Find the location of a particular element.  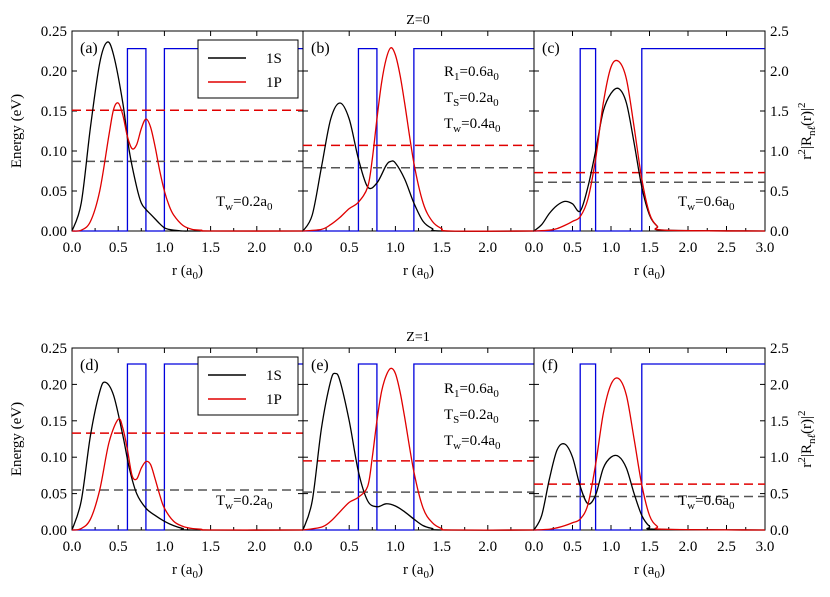

param-sub: 1 is located at coordinates (457, 77).